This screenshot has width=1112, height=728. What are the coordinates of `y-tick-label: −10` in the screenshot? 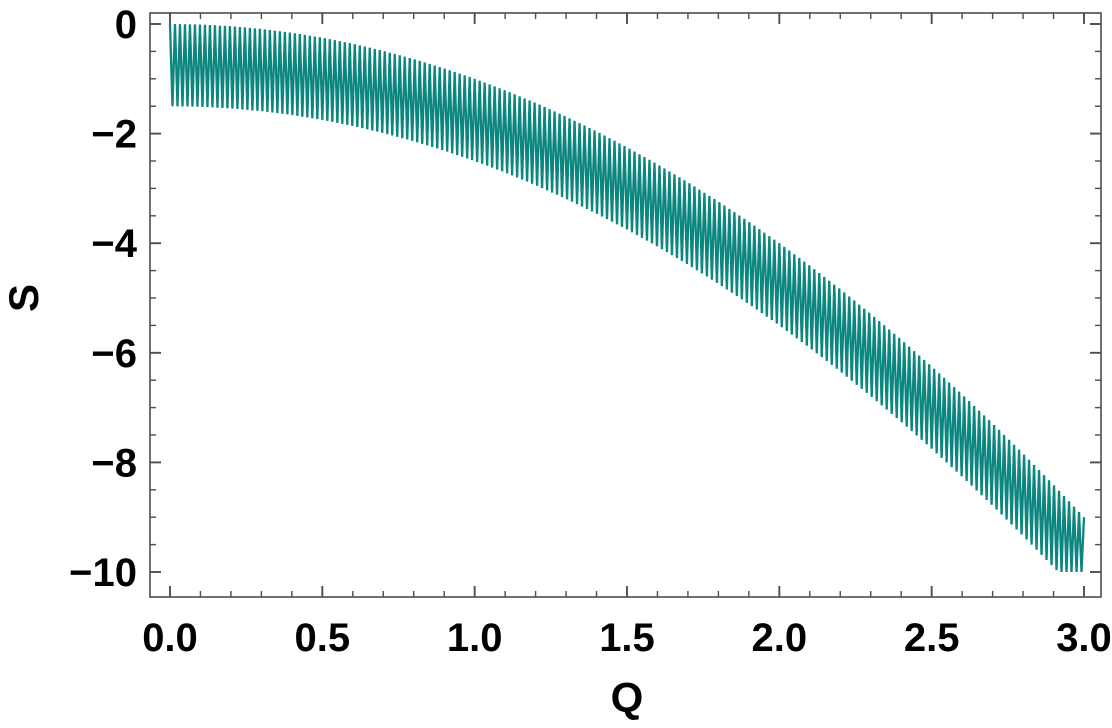 It's located at (103, 573).